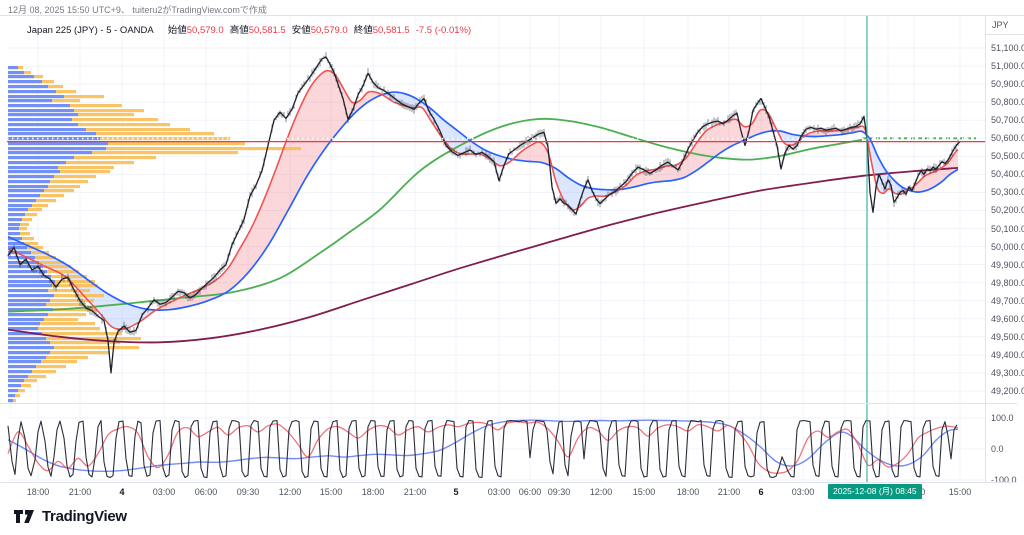 The width and height of the screenshot is (1024, 535). What do you see at coordinates (1007, 210) in the screenshot?
I see `price-axis-label: 50,200.0` at bounding box center [1007, 210].